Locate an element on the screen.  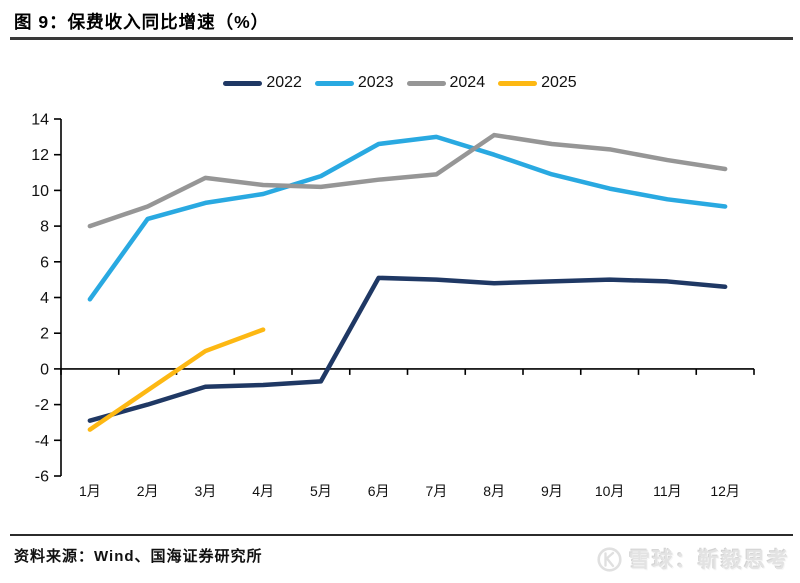
x-tick-label: 2月 is located at coordinates (148, 491).